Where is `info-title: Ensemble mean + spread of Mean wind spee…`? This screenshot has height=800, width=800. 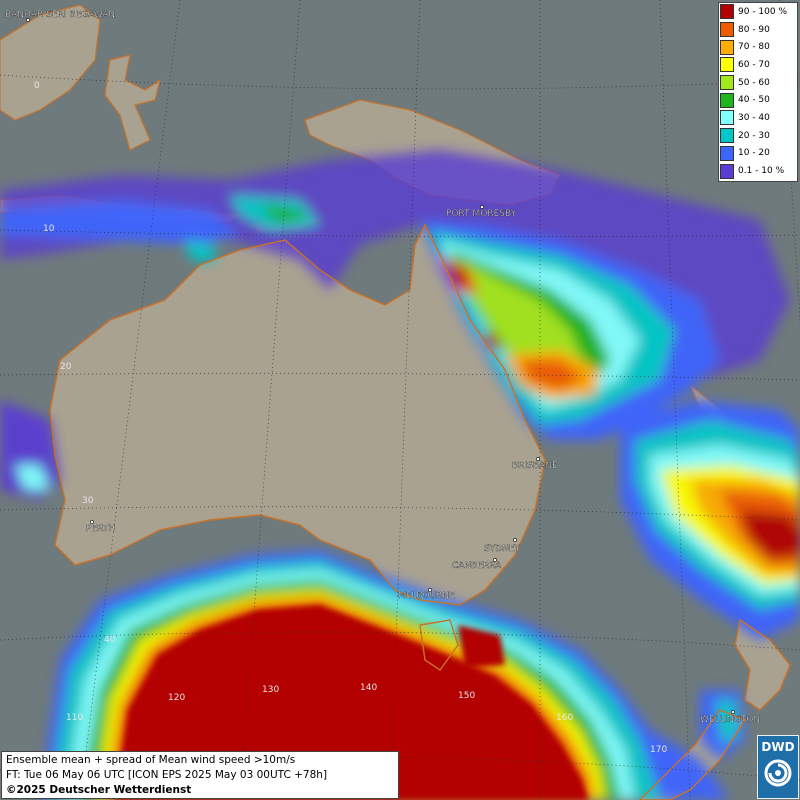 info-title: Ensemble mean + spread of Mean wind spee… is located at coordinates (151, 760).